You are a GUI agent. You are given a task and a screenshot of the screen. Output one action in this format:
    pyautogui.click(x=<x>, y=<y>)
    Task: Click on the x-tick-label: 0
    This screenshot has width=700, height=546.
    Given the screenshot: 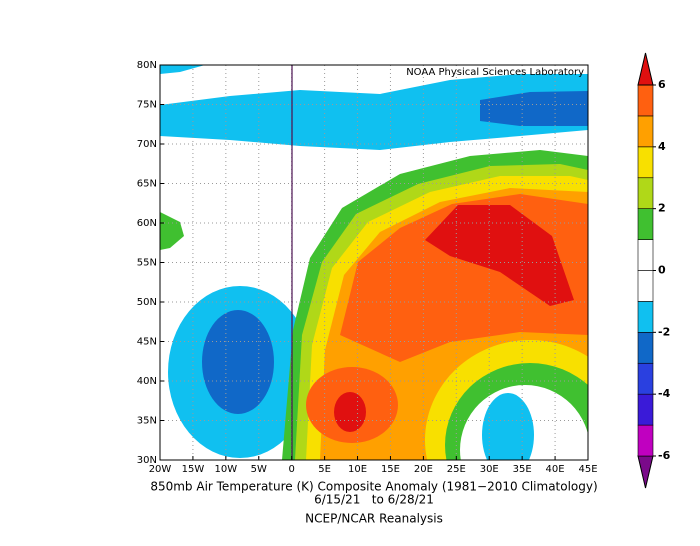 What is the action you would take?
    pyautogui.click(x=292, y=469)
    